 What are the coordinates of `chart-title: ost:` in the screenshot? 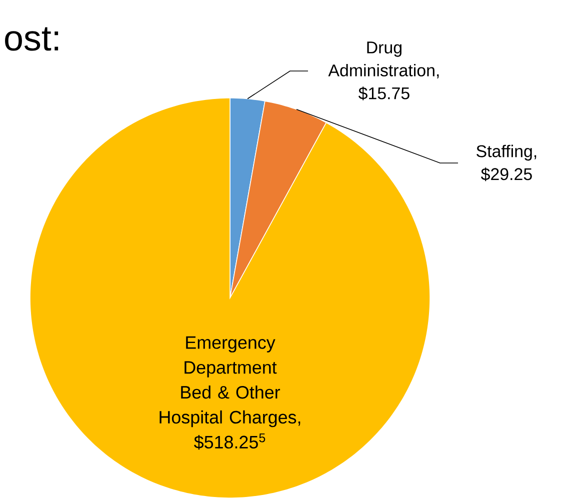 It's located at (31, 39).